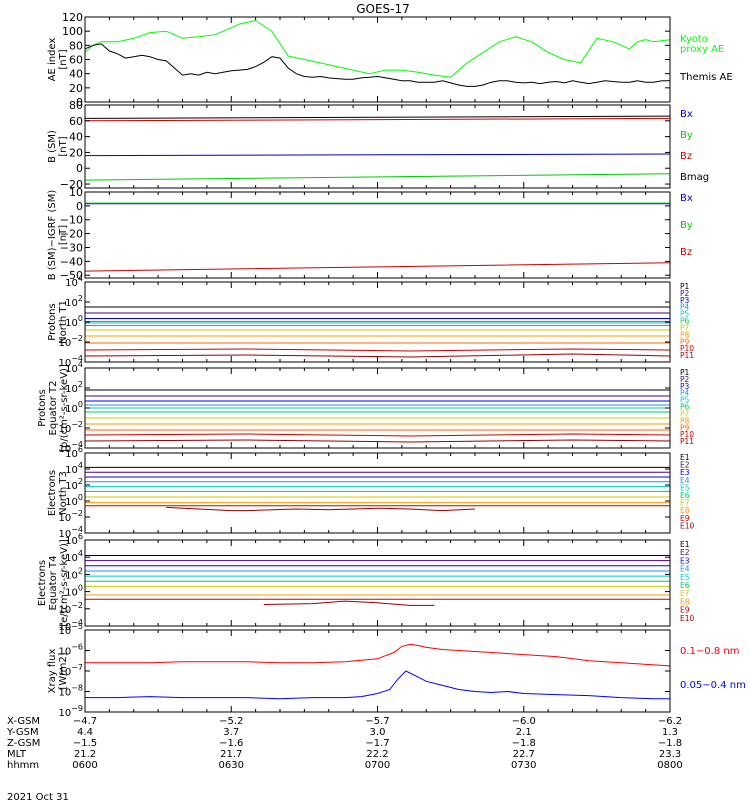 The image size is (750, 800). What do you see at coordinates (53, 583) in the screenshot?
I see `y-axis-label: ElectronsEquator T4[e/(cm²-s-sr-keV)]` at bounding box center [53, 583].